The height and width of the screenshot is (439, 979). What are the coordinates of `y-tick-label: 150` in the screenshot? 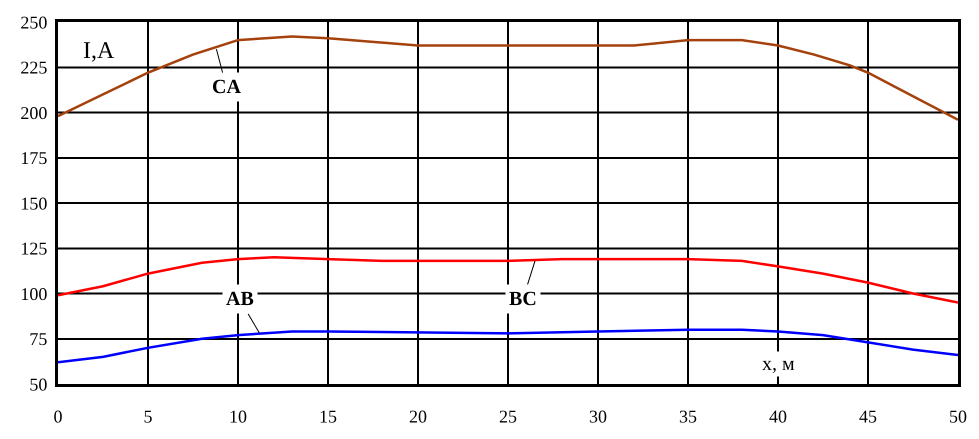 It's located at (34, 203).